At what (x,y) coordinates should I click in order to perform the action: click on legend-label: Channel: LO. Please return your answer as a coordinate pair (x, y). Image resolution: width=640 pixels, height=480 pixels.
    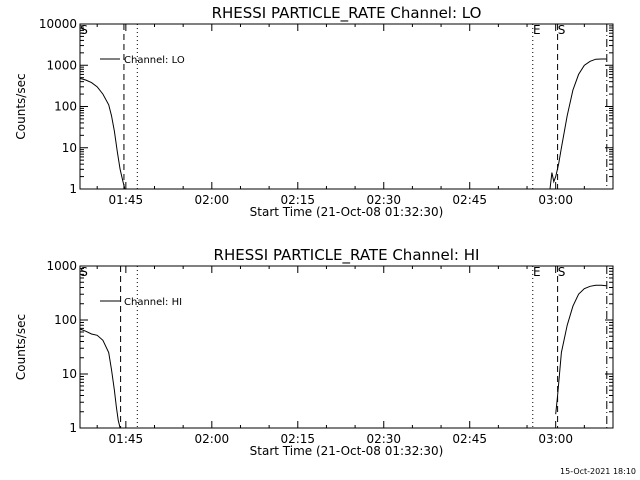
    Looking at the image, I should click on (154, 60).